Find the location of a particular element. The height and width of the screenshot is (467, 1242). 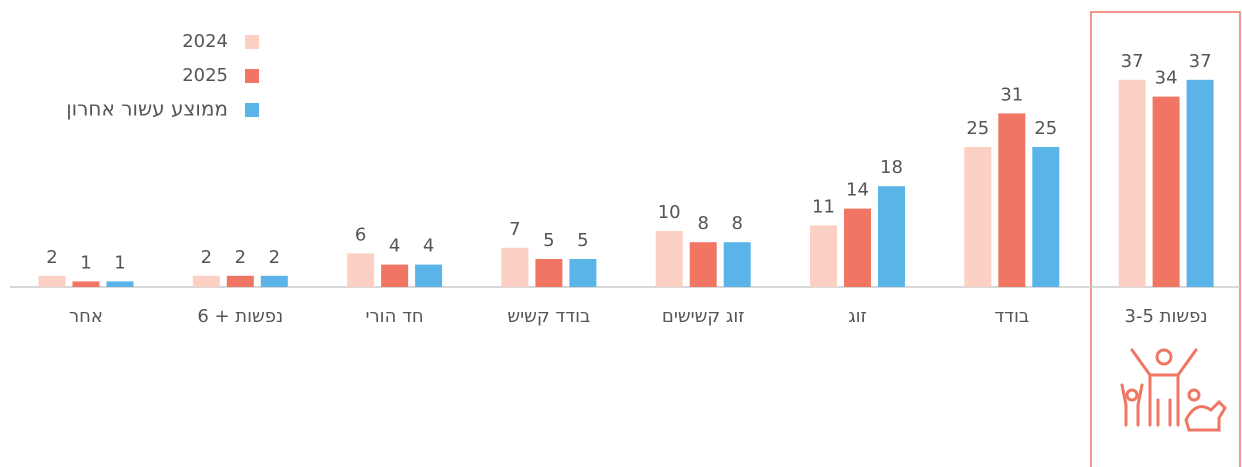

highlight-box is located at coordinates (1165, 239).